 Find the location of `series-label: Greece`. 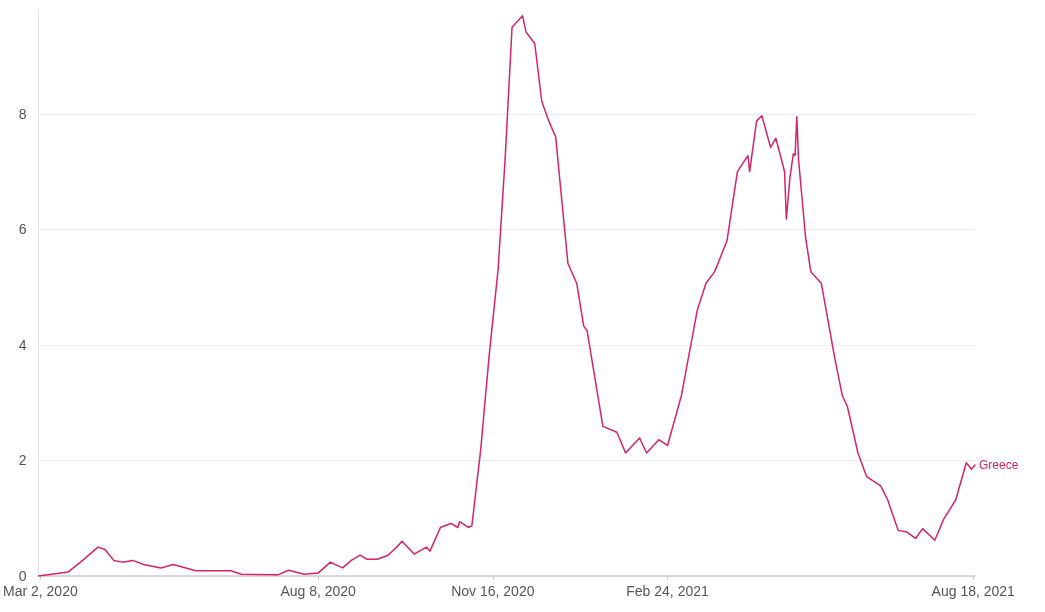

series-label: Greece is located at coordinates (999, 465).